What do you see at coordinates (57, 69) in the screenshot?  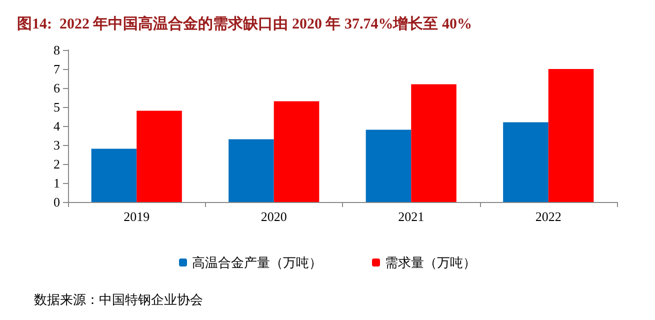 I see `y-tick-label: 7` at bounding box center [57, 69].